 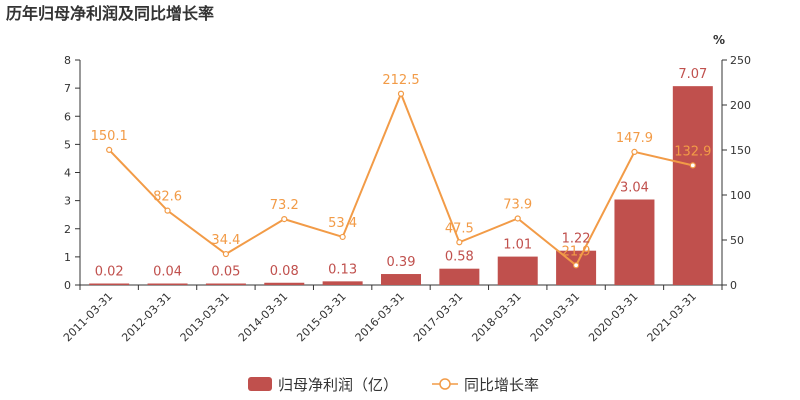 I want to click on line-value-label: 34.4, so click(x=225, y=240).